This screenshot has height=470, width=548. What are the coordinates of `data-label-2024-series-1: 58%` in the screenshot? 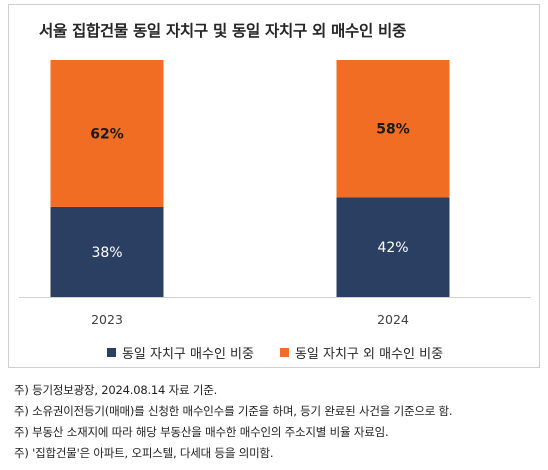 It's located at (393, 130).